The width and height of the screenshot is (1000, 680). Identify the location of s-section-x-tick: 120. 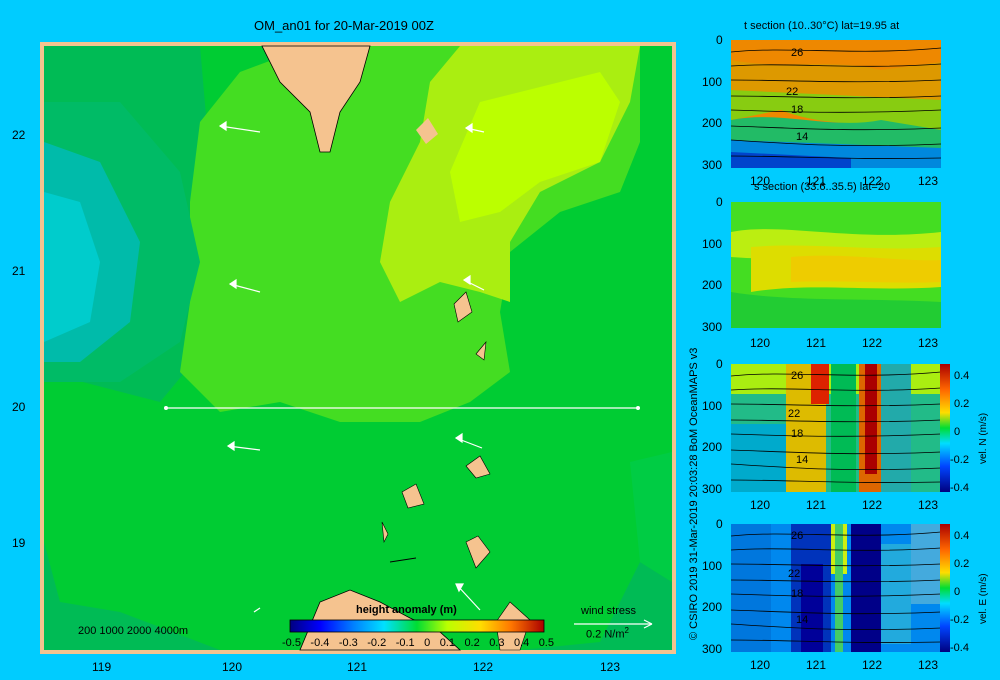
(760, 343).